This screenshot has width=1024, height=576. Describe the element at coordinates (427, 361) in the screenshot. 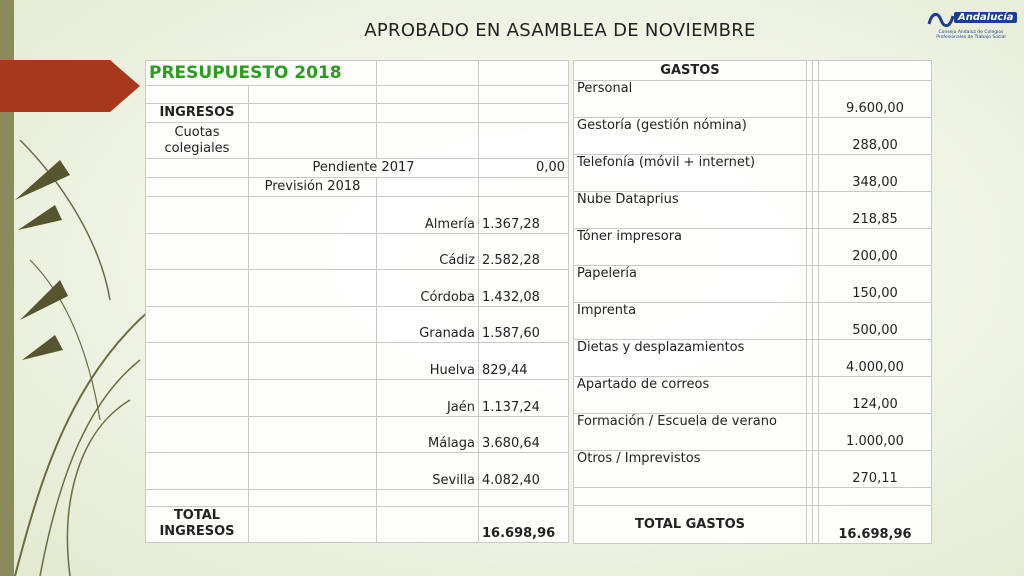

I see `province: Huelva` at that location.